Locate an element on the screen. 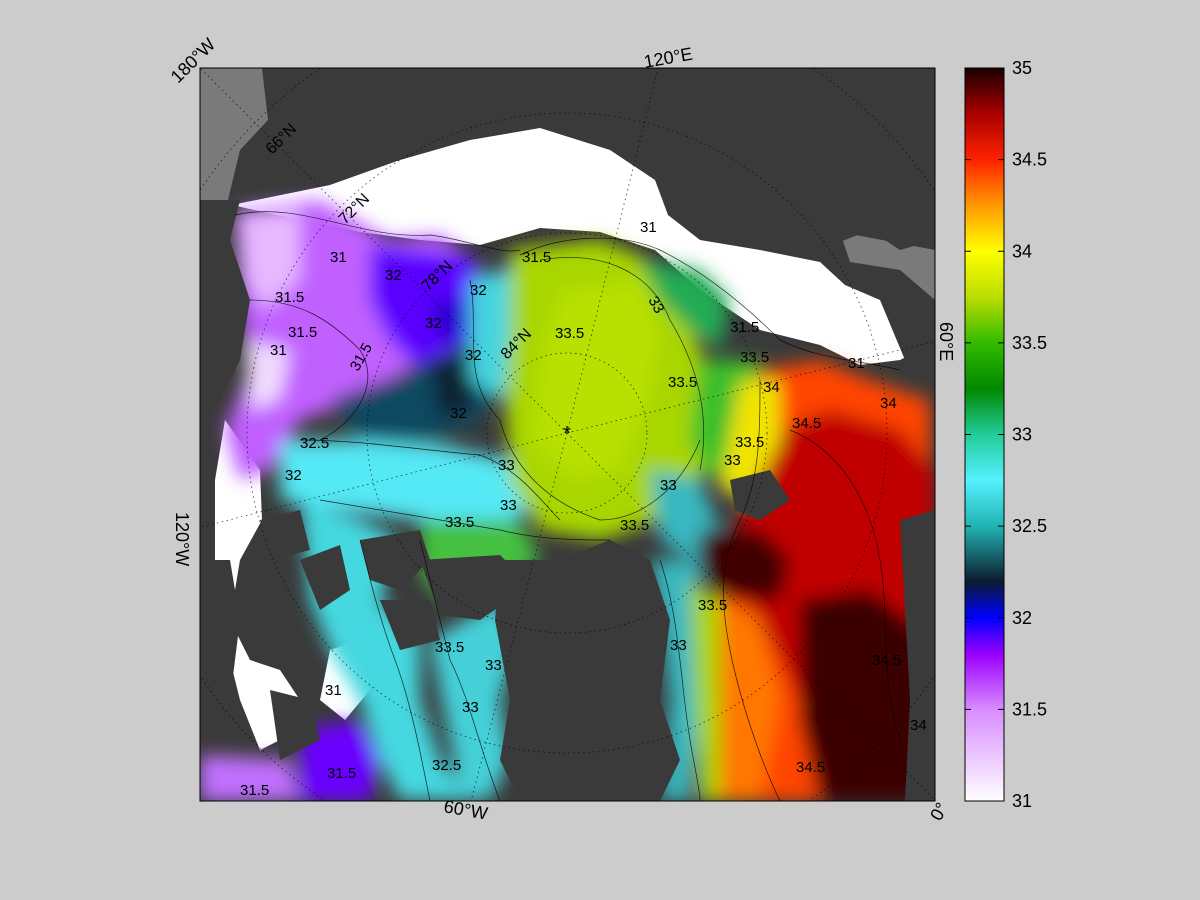  meridian-label-60e: 60°E is located at coordinates (946, 341).